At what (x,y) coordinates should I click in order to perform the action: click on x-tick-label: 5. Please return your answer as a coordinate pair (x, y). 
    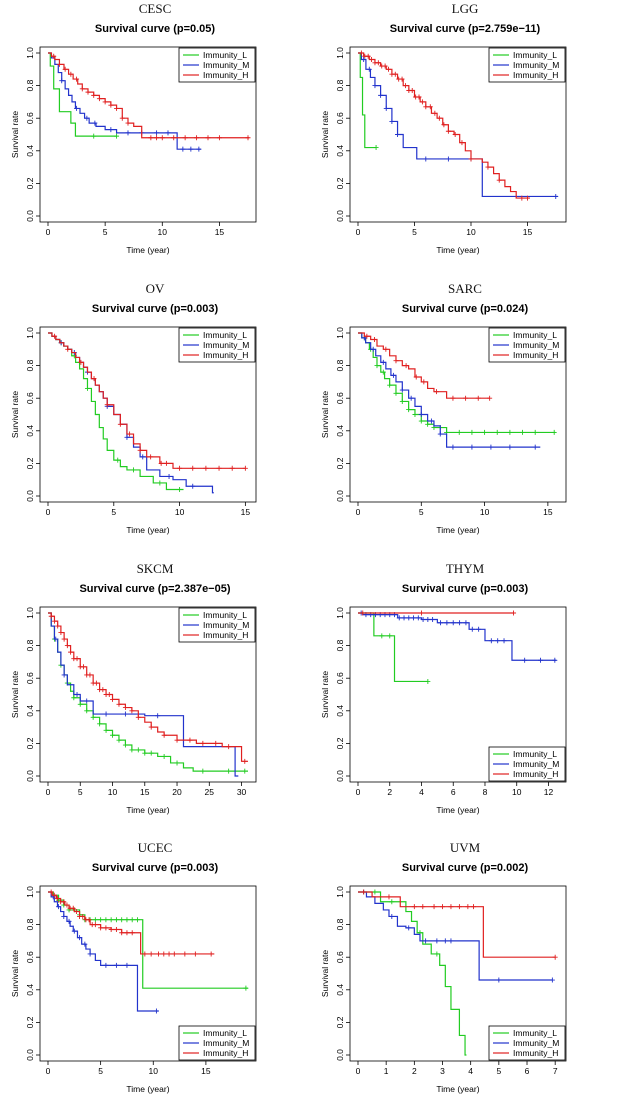
    Looking at the image, I should click on (421, 512).